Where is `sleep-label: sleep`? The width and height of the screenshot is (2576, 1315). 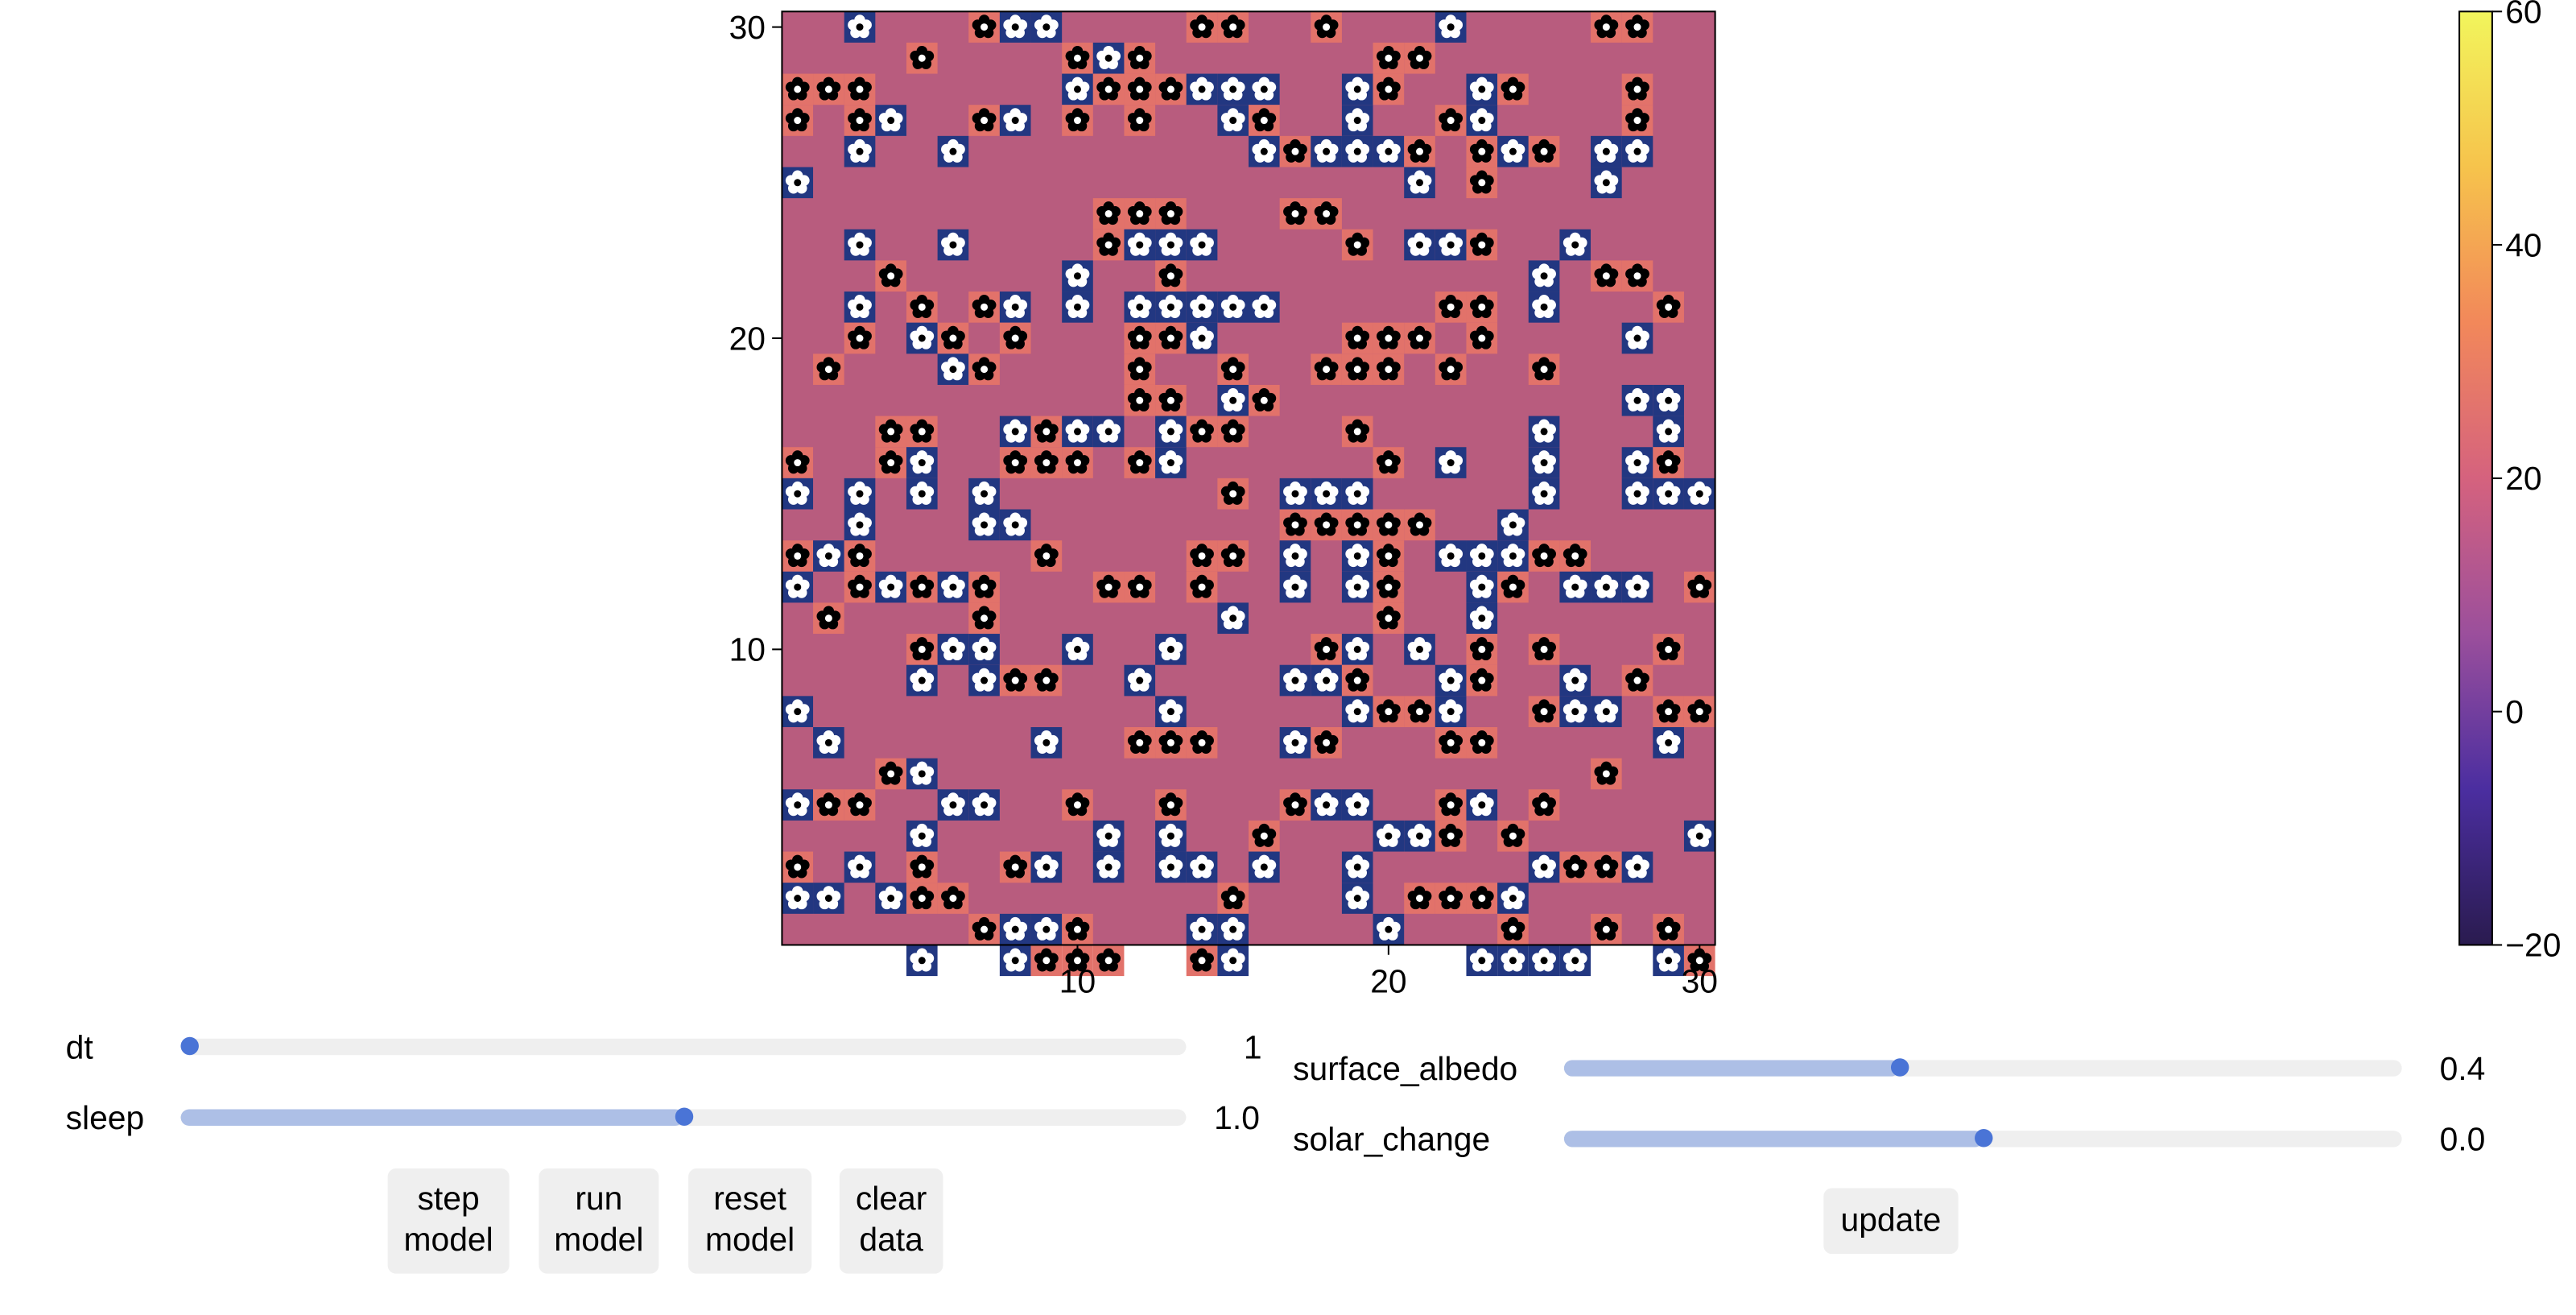
sleep-label: sleep is located at coordinates (105, 1119).